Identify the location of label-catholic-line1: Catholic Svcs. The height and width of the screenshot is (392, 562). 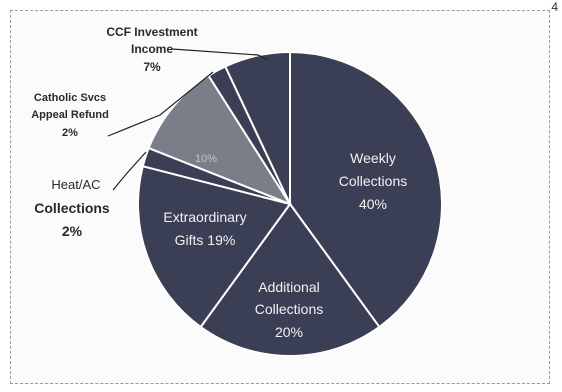
(70, 98).